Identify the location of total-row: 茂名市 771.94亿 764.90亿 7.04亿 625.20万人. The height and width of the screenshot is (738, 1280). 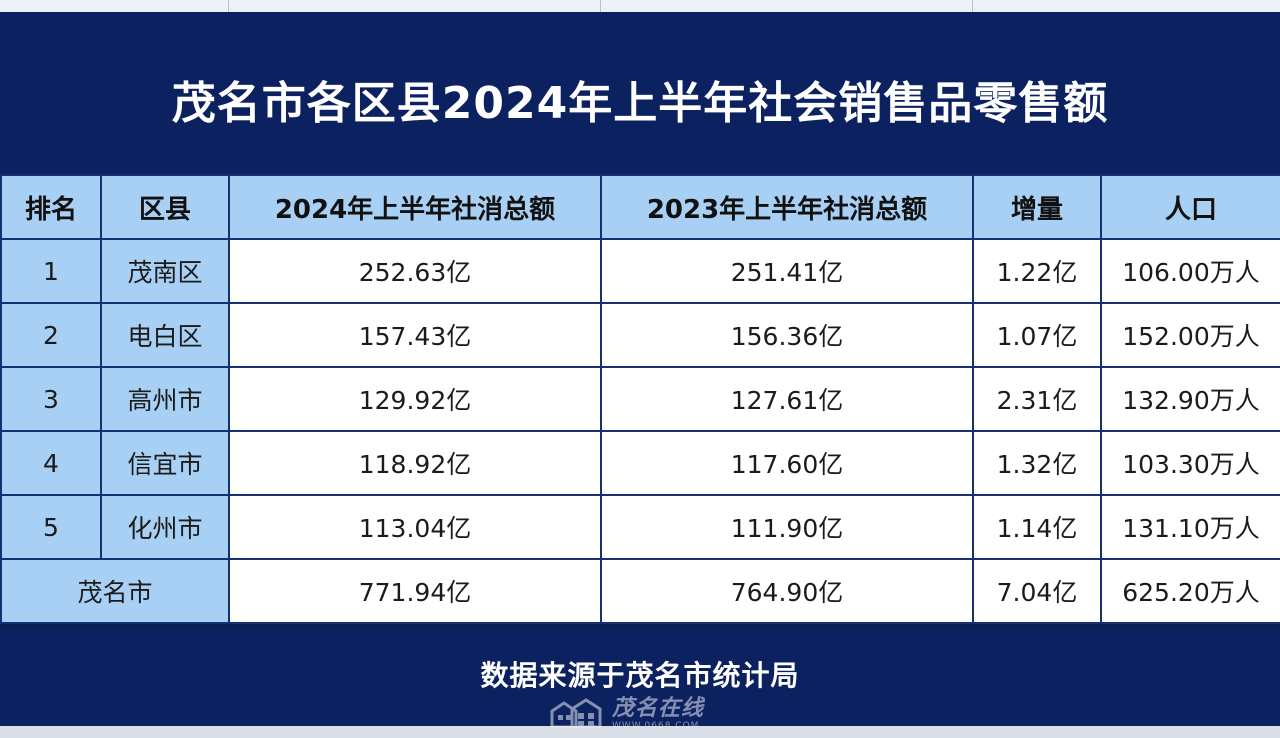
(640, 591).